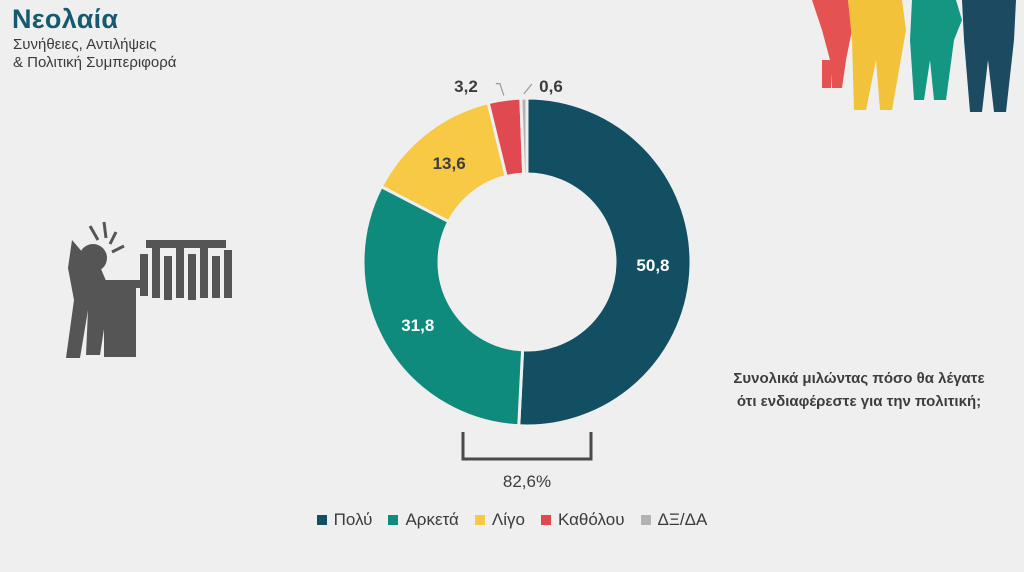  I want to click on legend-item-dk-na: ΔΞ/ΔΑ, so click(674, 520).